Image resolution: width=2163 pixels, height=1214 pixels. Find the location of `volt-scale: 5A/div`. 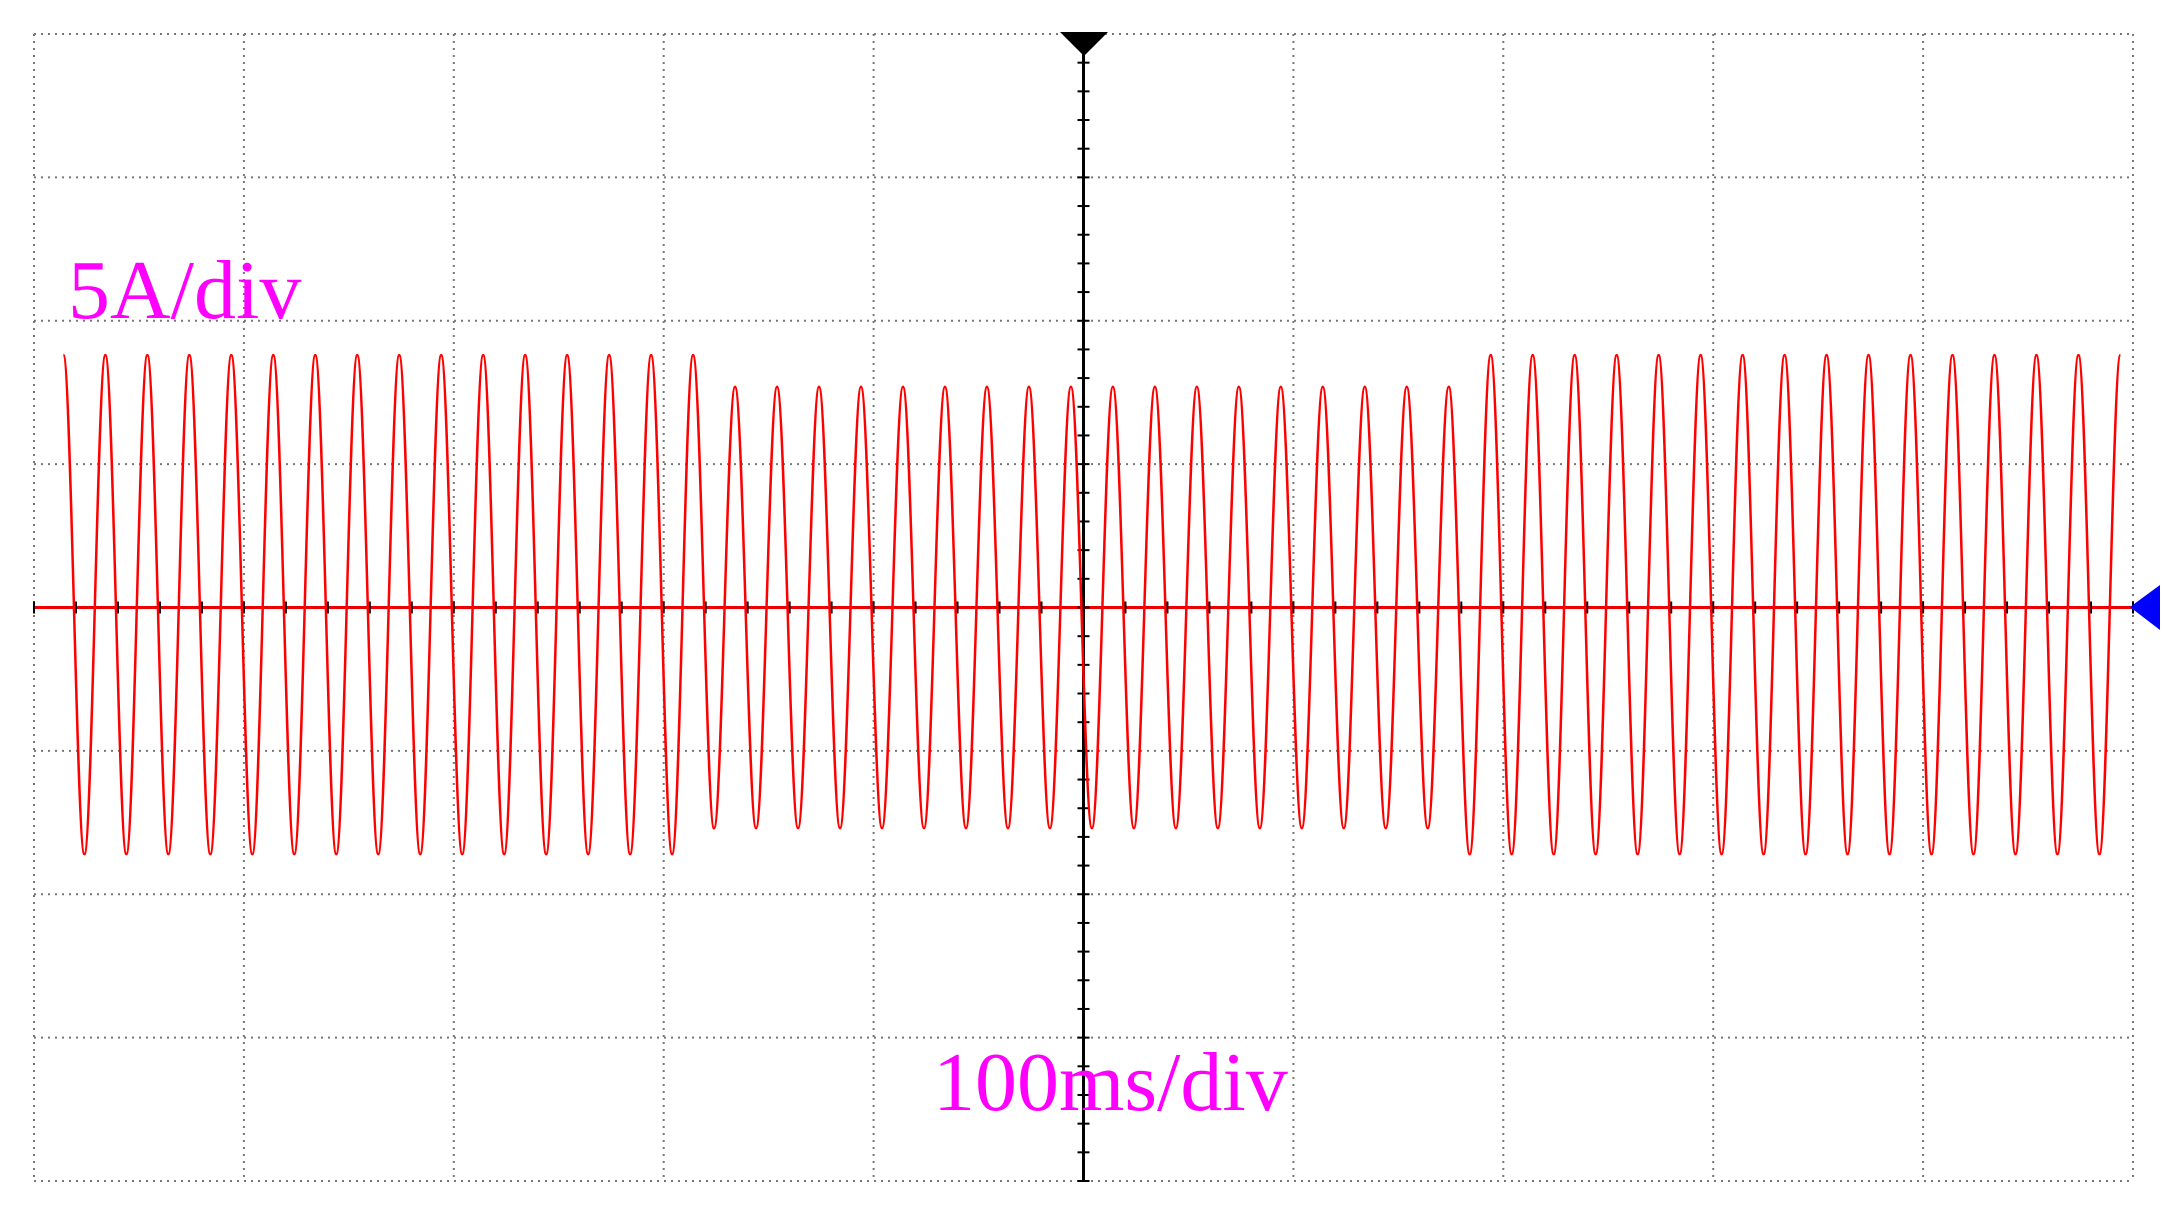

volt-scale: 5A/div is located at coordinates (184, 290).